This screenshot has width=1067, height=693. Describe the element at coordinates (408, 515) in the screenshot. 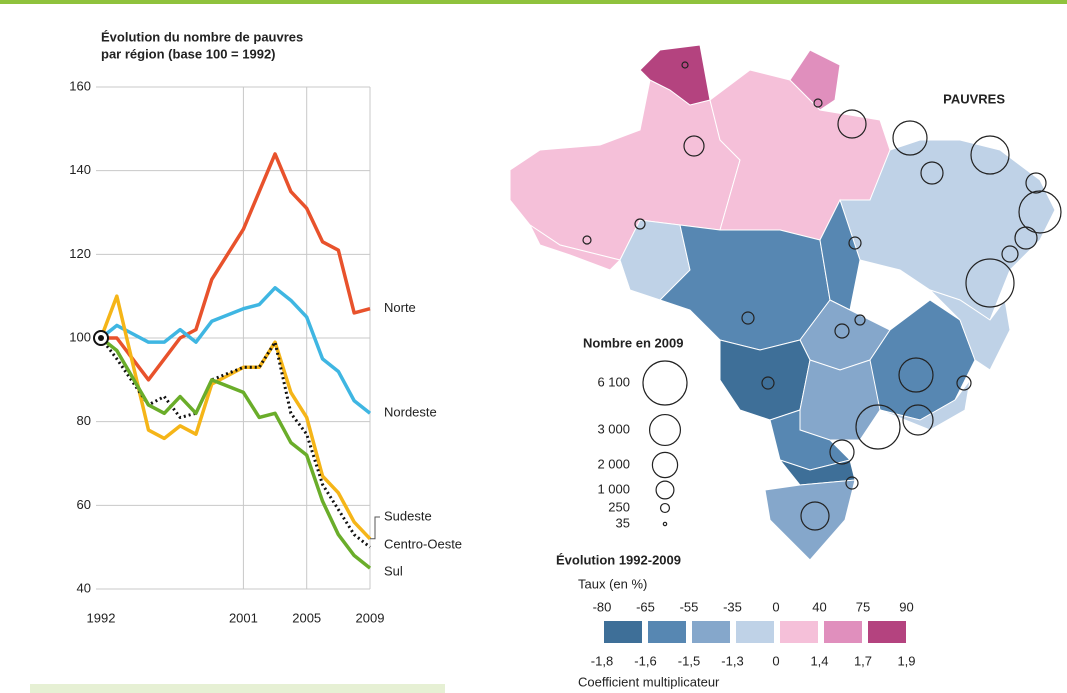

I see `series-label: Sudeste` at that location.